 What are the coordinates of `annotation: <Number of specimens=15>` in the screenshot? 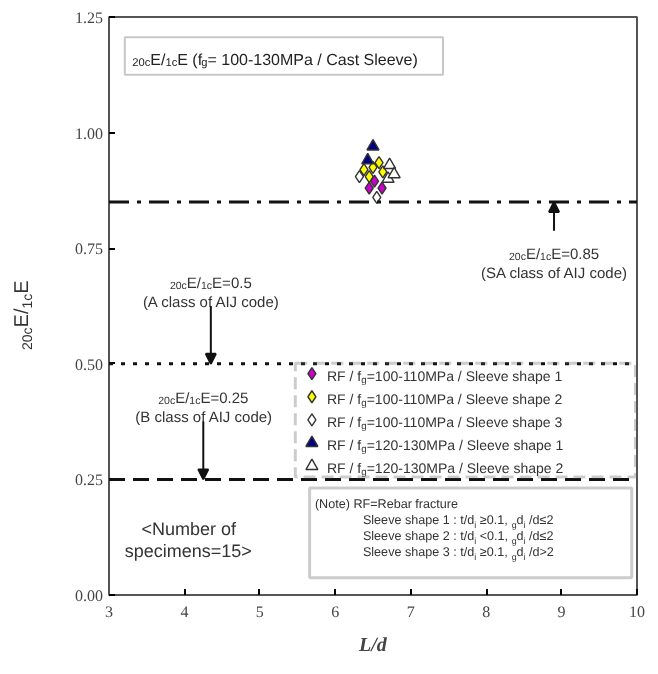 It's located at (188, 540).